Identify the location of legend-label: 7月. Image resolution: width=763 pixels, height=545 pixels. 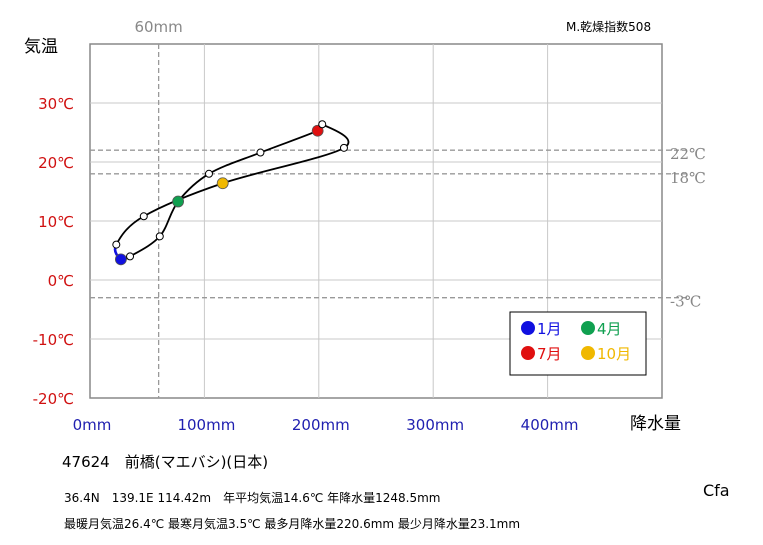
(549, 354).